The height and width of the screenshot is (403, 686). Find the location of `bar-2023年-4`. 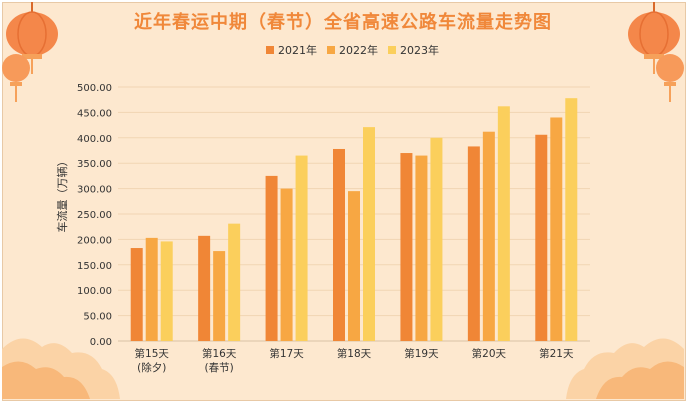

bar-2023年-4 is located at coordinates (436, 239).